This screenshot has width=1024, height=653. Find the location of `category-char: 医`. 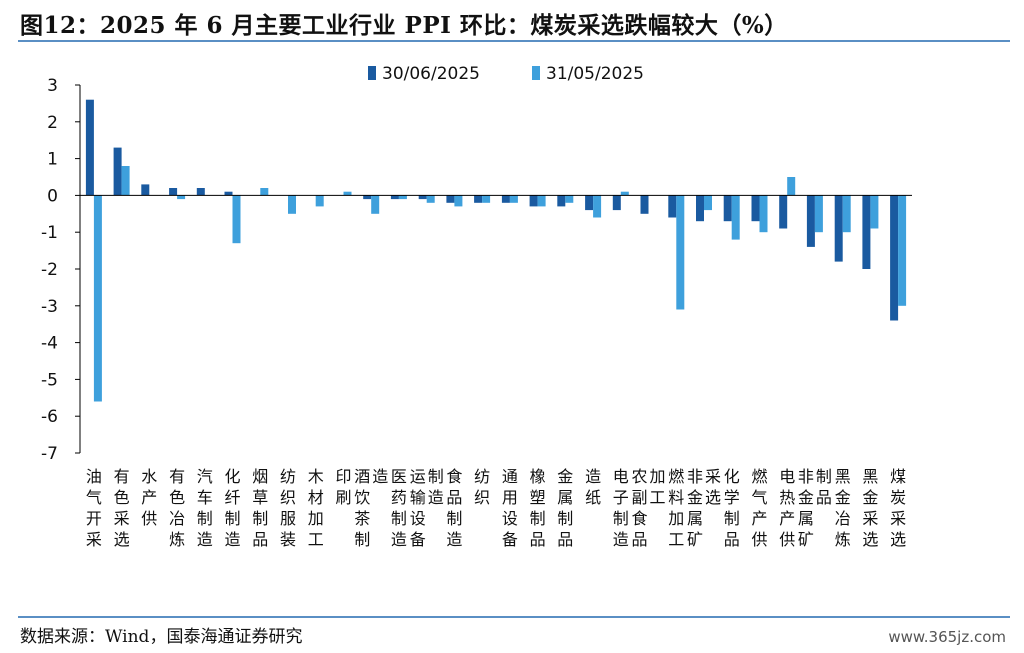

category-char: 医 is located at coordinates (399, 476).